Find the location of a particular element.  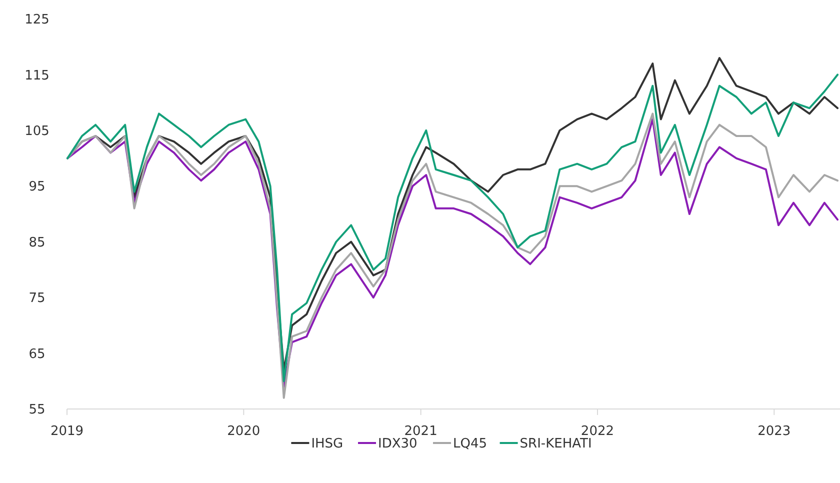

y-tick-label: 115 is located at coordinates (37, 76).